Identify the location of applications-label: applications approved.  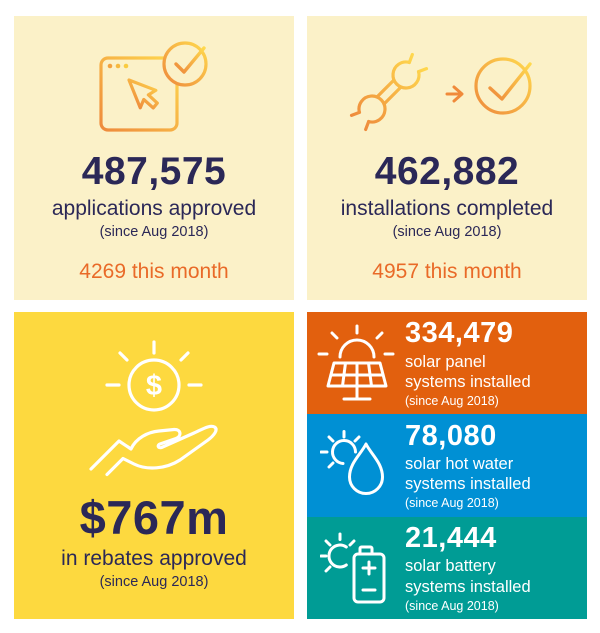
(154, 208).